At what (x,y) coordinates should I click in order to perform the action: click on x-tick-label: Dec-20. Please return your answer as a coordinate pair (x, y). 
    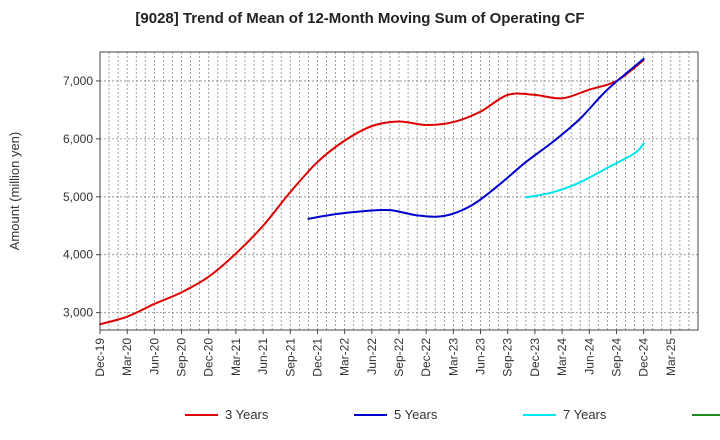
    Looking at the image, I should click on (209, 357).